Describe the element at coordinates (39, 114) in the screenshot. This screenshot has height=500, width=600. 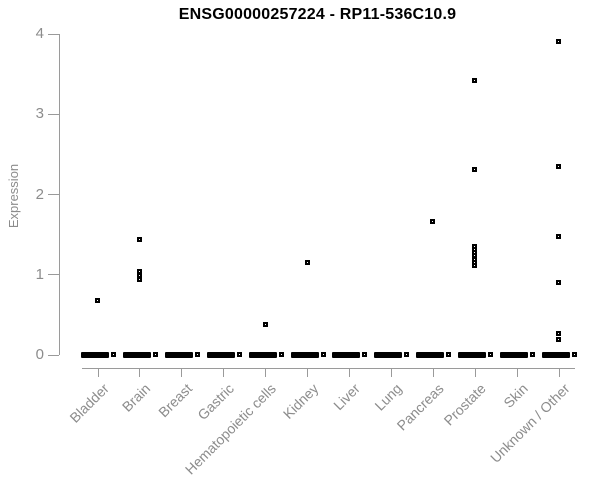
I see `y-tick-label: 3` at that location.